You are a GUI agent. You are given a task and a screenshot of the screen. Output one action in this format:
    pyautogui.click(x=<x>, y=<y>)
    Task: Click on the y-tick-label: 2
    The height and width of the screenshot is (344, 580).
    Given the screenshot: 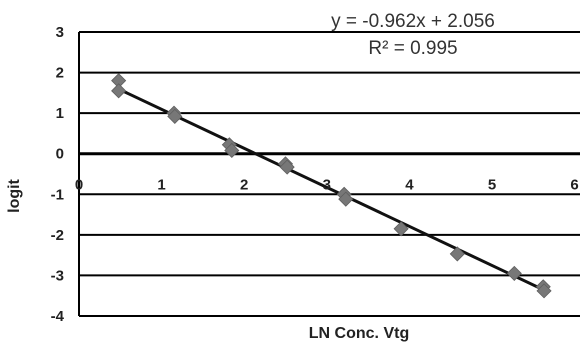 What is the action you would take?
    pyautogui.click(x=60, y=73)
    